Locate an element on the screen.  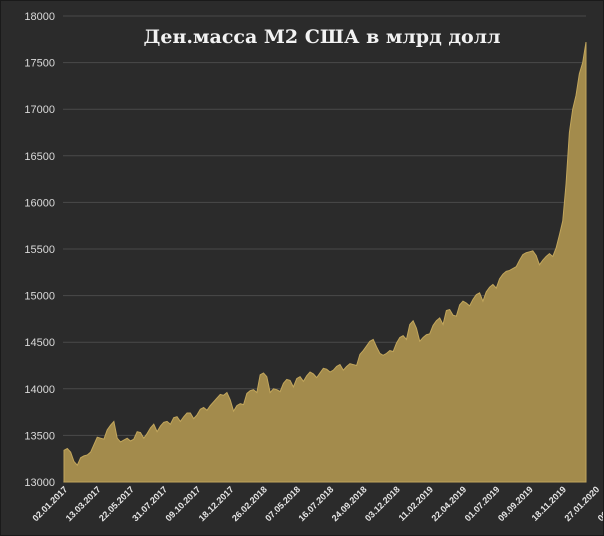
y-tick-label: 13000 is located at coordinates (39, 483).